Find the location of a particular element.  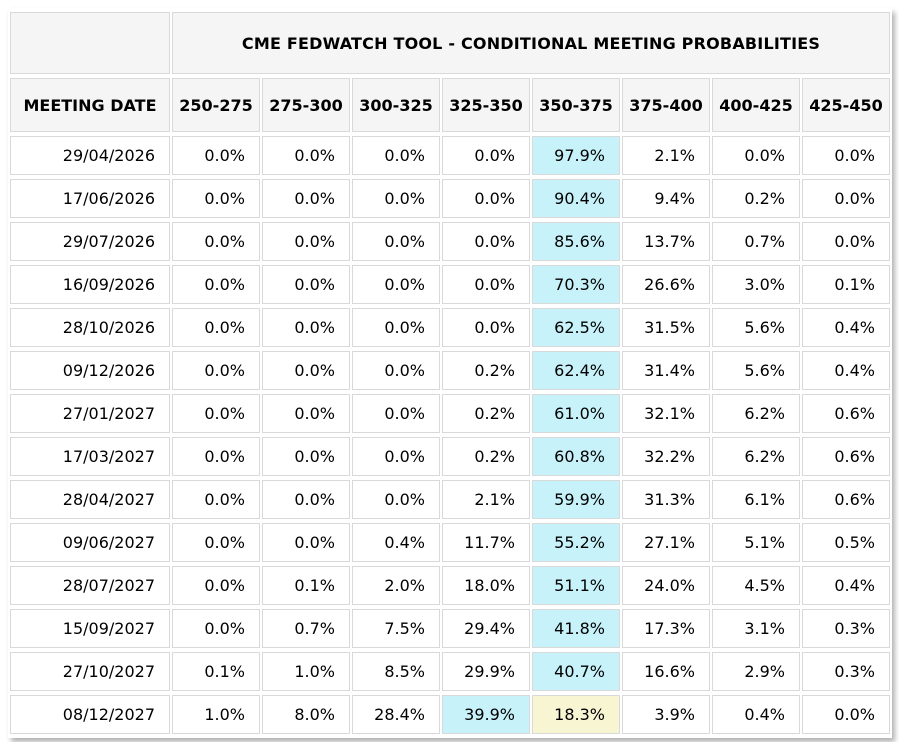

probability-cell: 2.0% is located at coordinates (396, 585).